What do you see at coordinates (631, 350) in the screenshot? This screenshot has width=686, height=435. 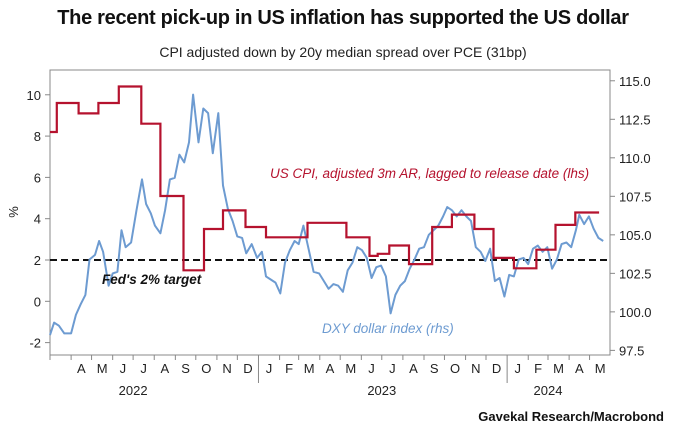 I see `right-tick-label: 97.5` at bounding box center [631, 350].